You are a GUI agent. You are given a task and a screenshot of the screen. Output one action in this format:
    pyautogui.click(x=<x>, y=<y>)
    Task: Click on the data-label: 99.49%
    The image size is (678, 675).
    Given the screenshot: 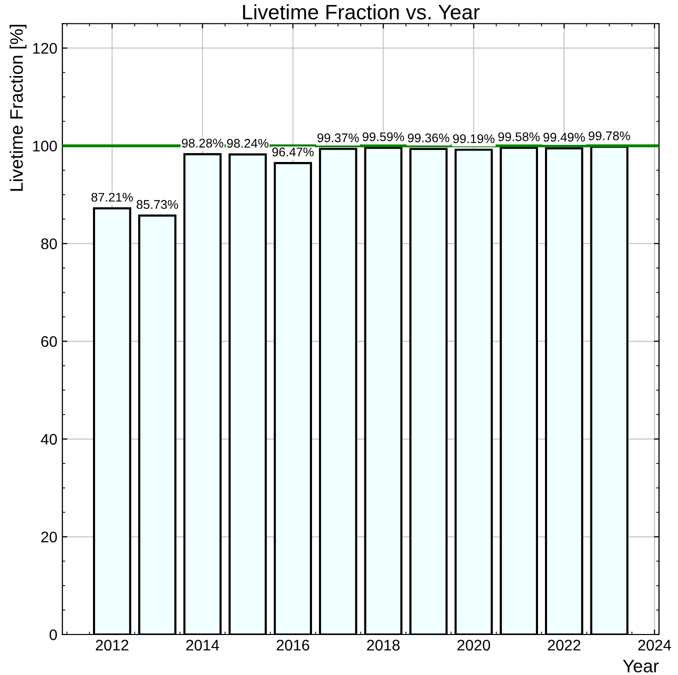 What is the action you would take?
    pyautogui.click(x=564, y=137)
    